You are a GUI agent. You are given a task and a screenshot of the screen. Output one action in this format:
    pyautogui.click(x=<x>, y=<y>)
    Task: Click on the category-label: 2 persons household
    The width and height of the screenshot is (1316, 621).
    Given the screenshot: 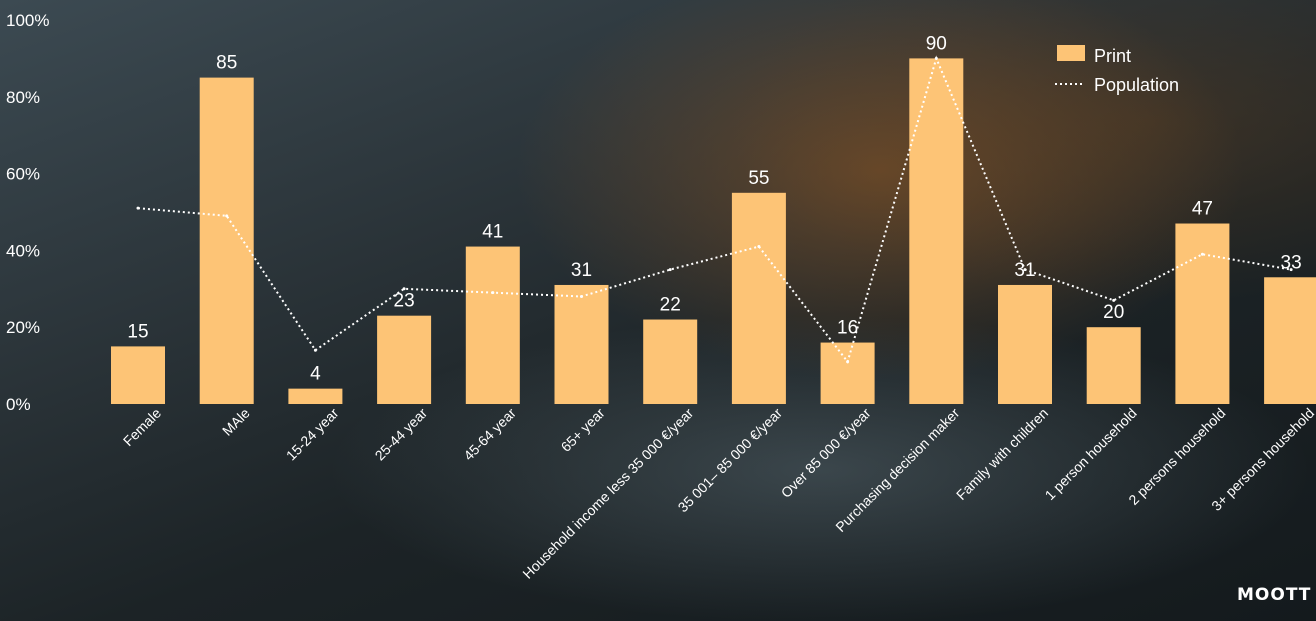 What is the action you would take?
    pyautogui.click(x=1176, y=456)
    